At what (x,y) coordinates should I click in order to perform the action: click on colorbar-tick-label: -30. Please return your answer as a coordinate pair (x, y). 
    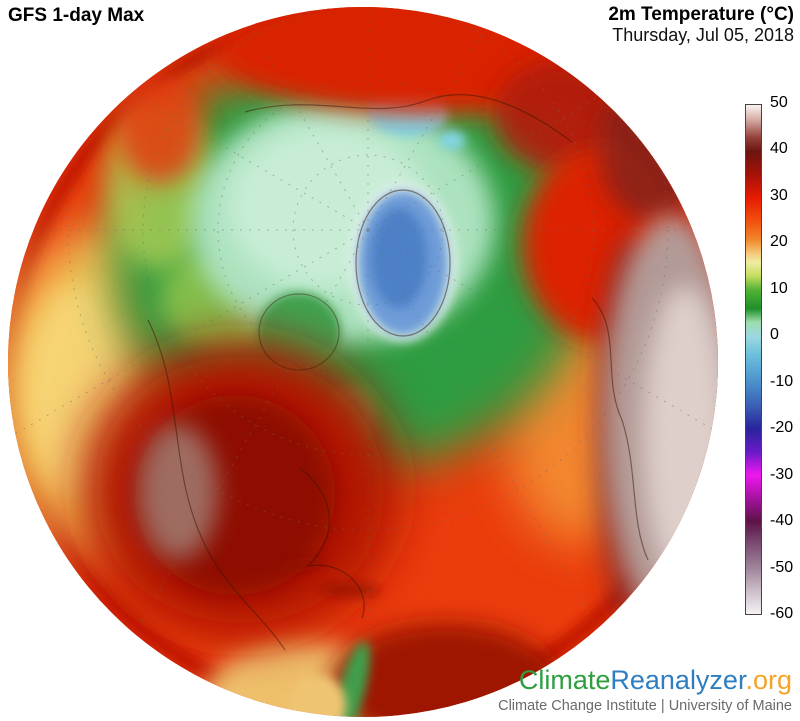
    Looking at the image, I should click on (782, 474).